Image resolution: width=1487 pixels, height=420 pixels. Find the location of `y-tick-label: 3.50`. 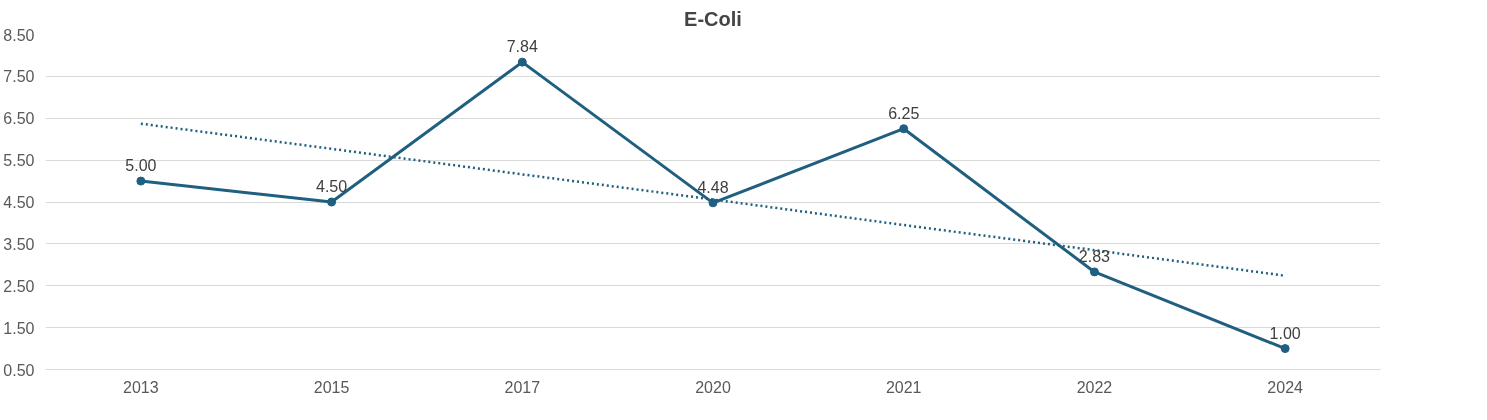

y-tick-label: 3.50 is located at coordinates (19, 244).